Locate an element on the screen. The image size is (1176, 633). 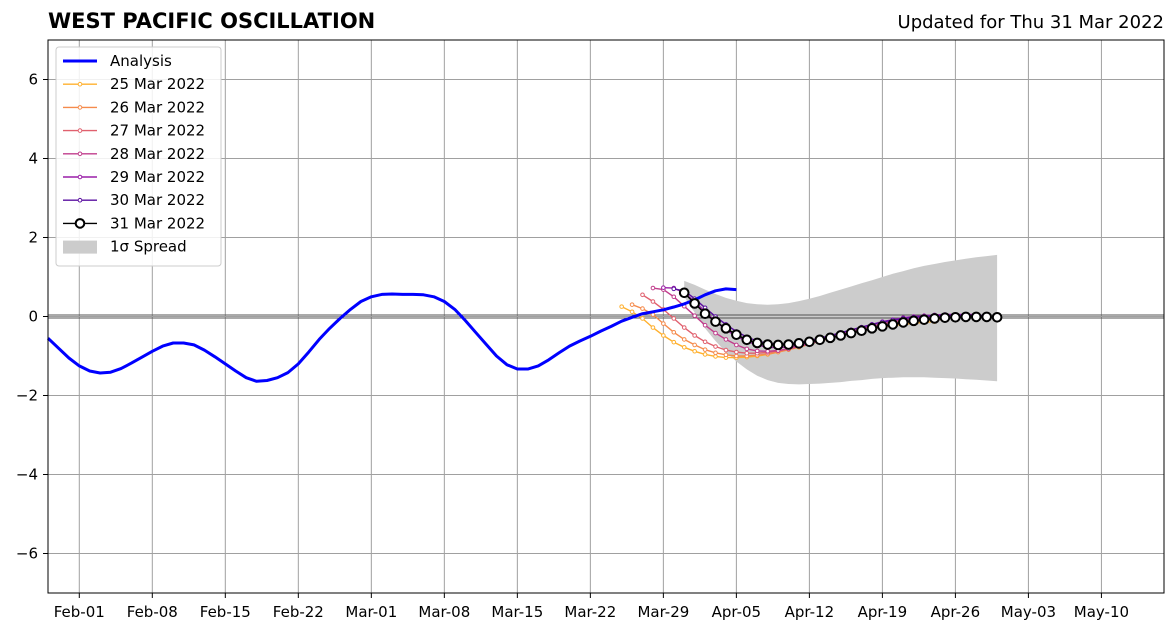
legend-entry: 28 Mar 2022 is located at coordinates (134, 154).